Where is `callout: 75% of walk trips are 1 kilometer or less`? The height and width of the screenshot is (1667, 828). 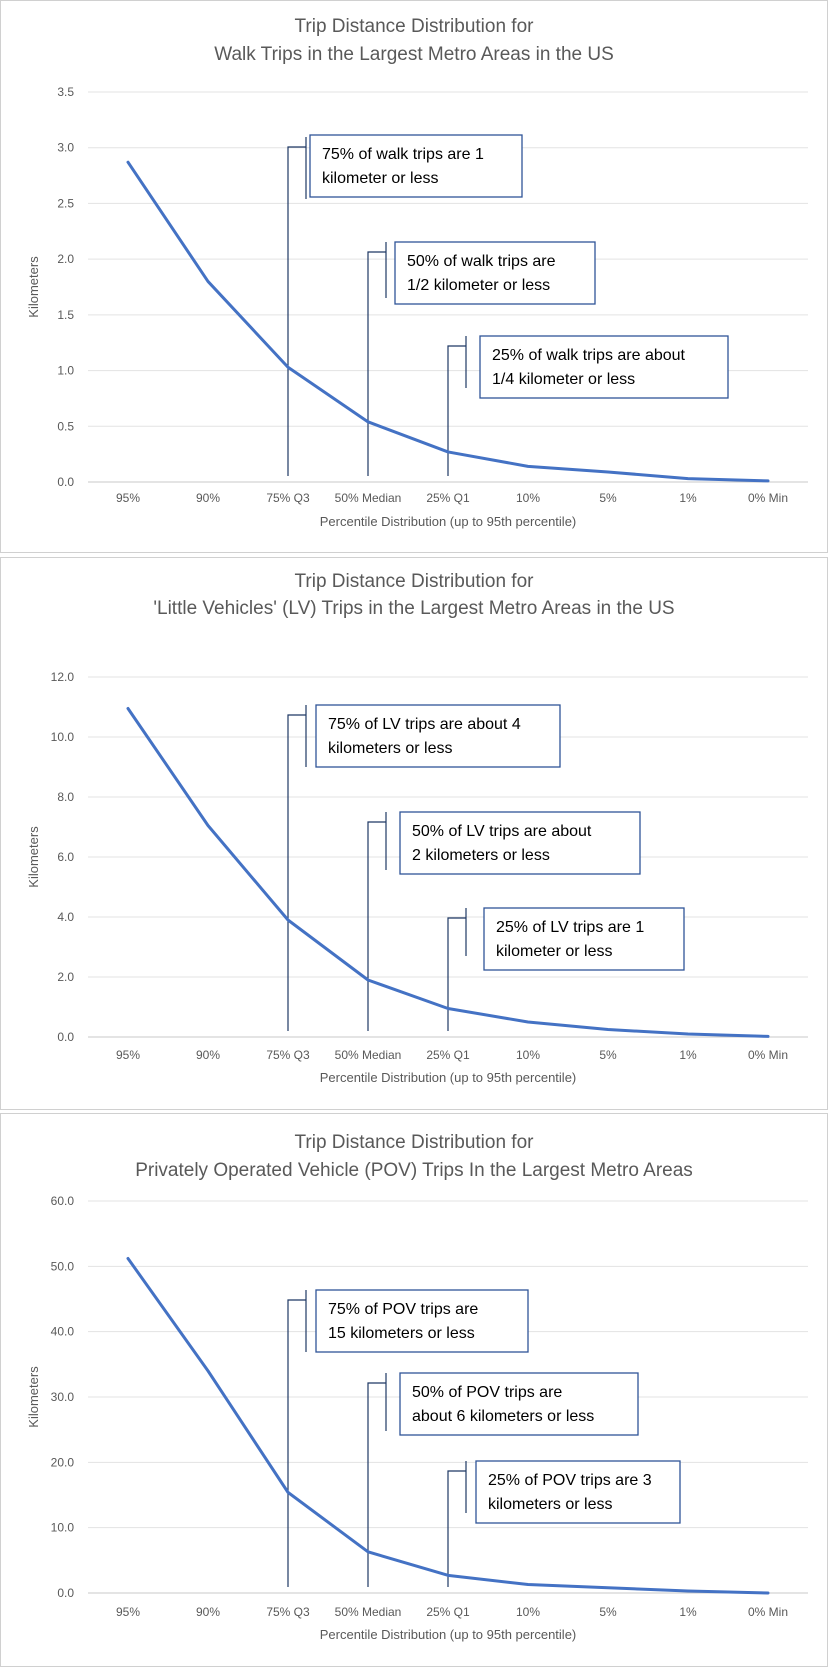 callout: 75% of walk trips are 1 kilometer or less is located at coordinates (405, 305).